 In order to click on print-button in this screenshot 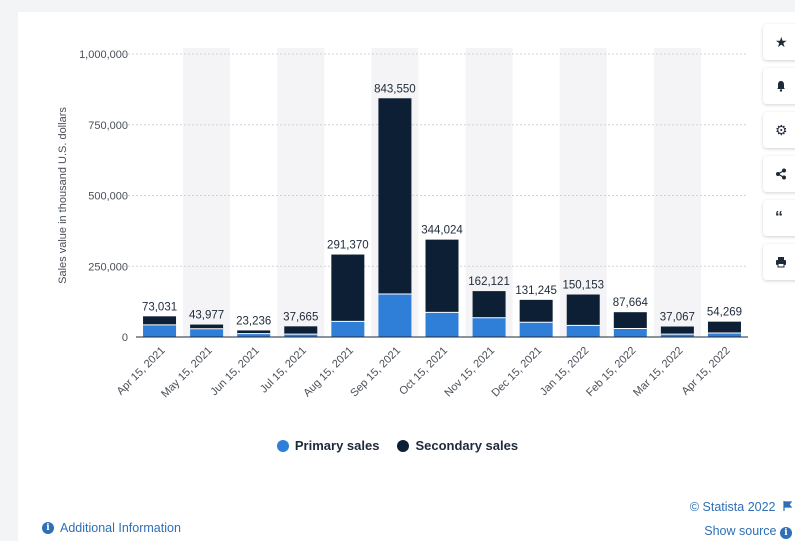, I will do `click(779, 262)`.